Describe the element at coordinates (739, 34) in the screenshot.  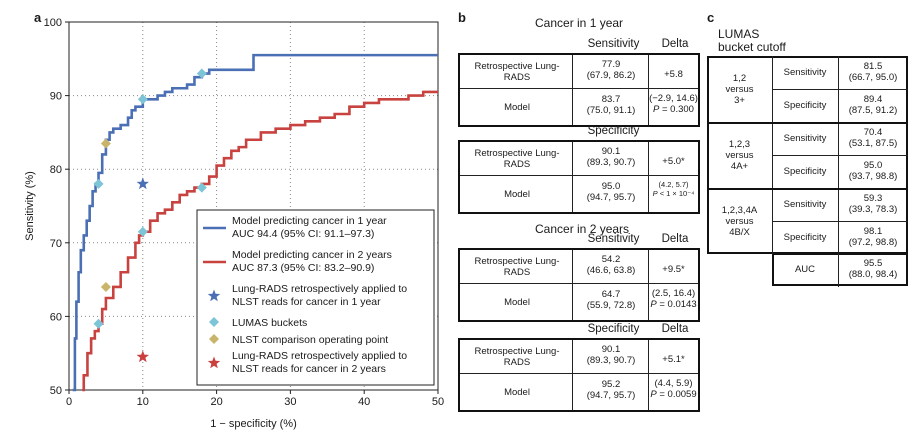
I see `panel-c-title-line1: LUMAS` at that location.